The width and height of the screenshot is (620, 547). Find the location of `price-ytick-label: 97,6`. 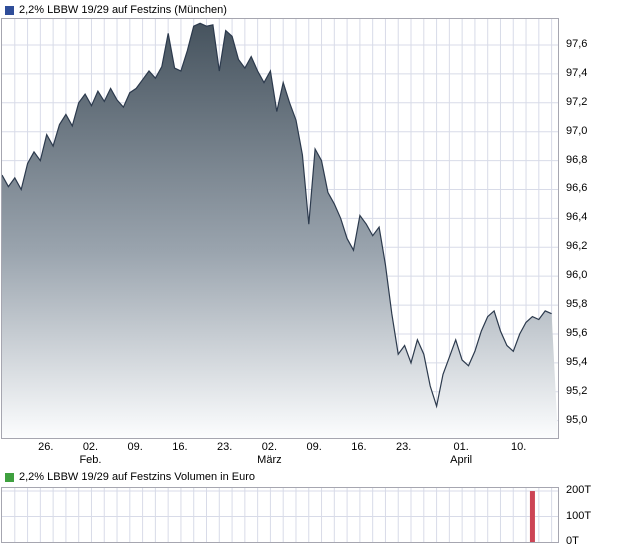

price-ytick-label: 97,6 is located at coordinates (577, 44).